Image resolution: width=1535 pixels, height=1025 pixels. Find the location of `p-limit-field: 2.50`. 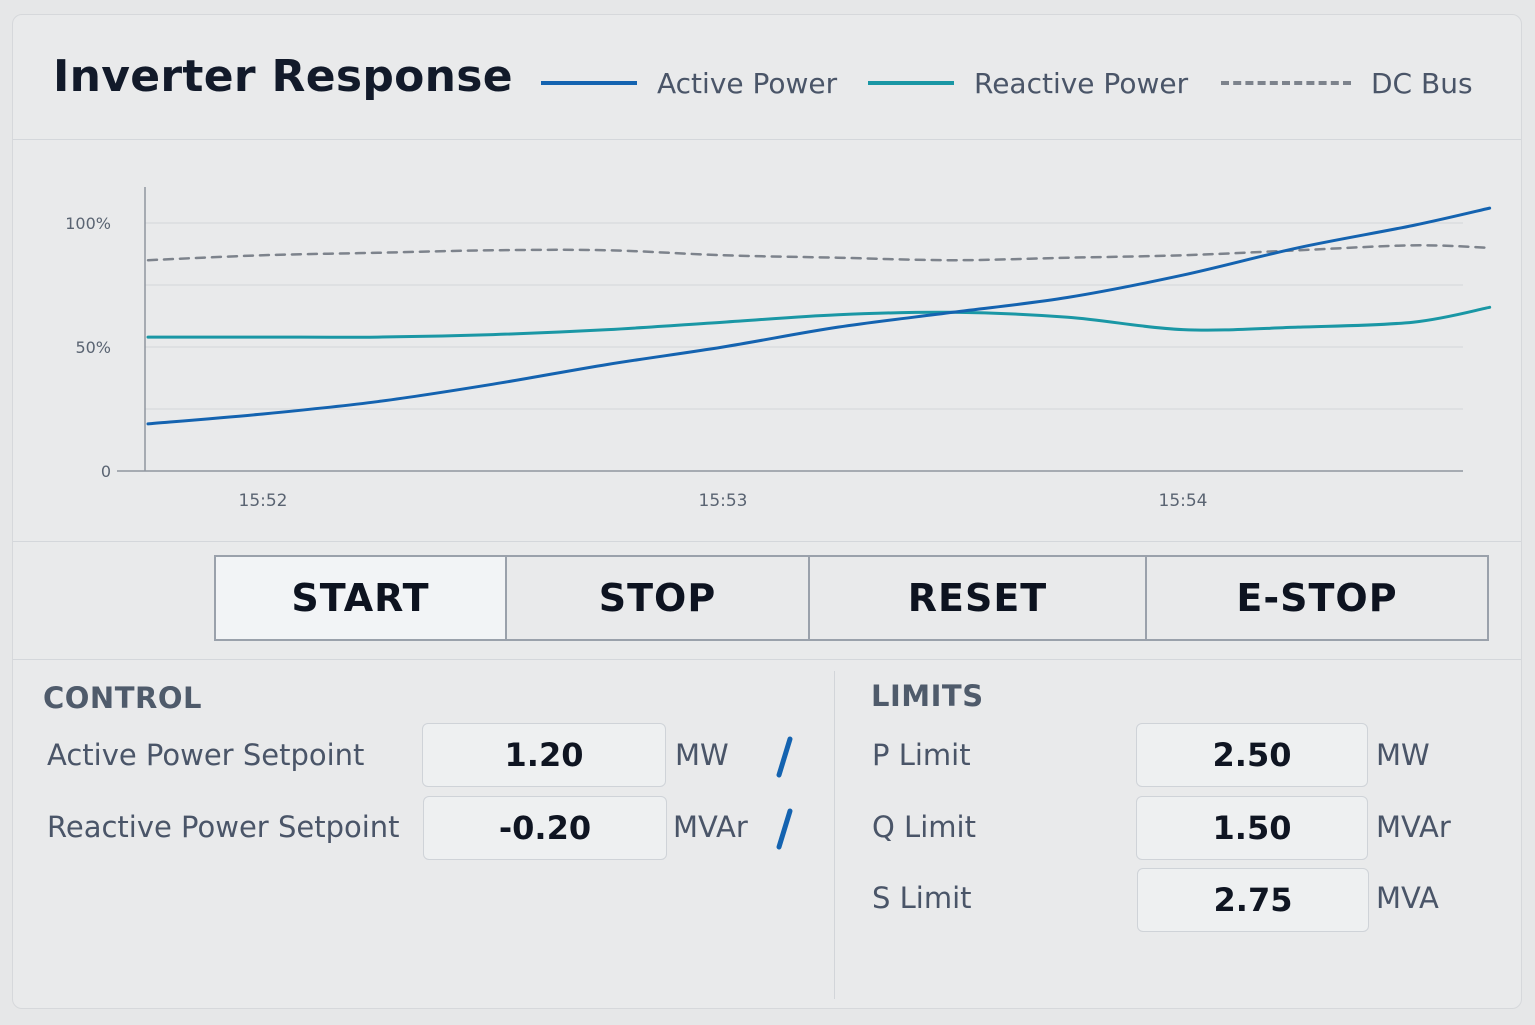

p-limit-field: 2.50 is located at coordinates (1252, 755).